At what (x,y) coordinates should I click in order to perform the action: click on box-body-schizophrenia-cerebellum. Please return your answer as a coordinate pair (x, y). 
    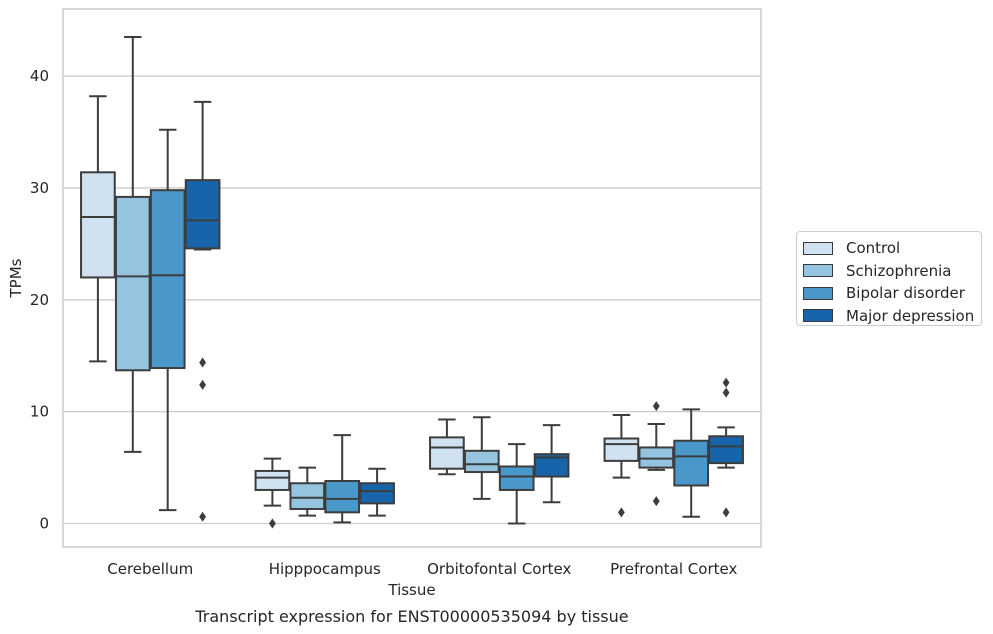
    Looking at the image, I should click on (132, 283).